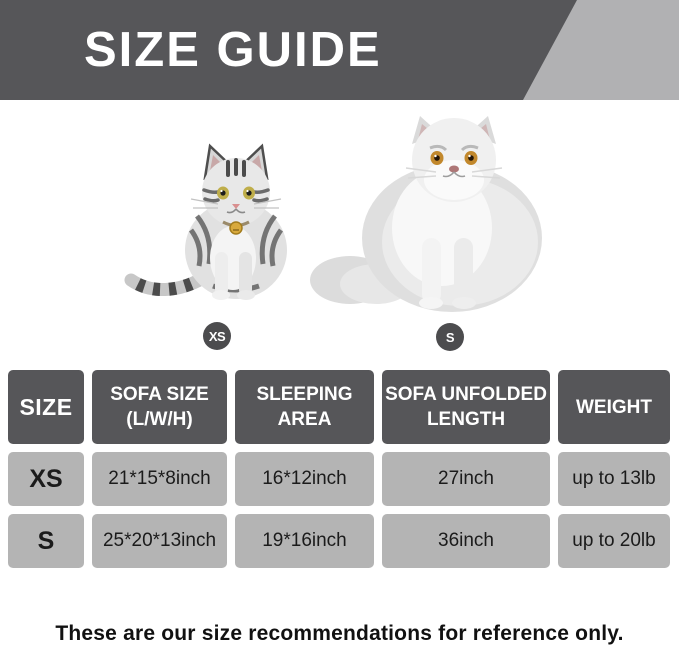 Image resolution: width=679 pixels, height=650 pixels. Describe the element at coordinates (426, 214) in the screenshot. I see `persian-cat-photo` at that location.